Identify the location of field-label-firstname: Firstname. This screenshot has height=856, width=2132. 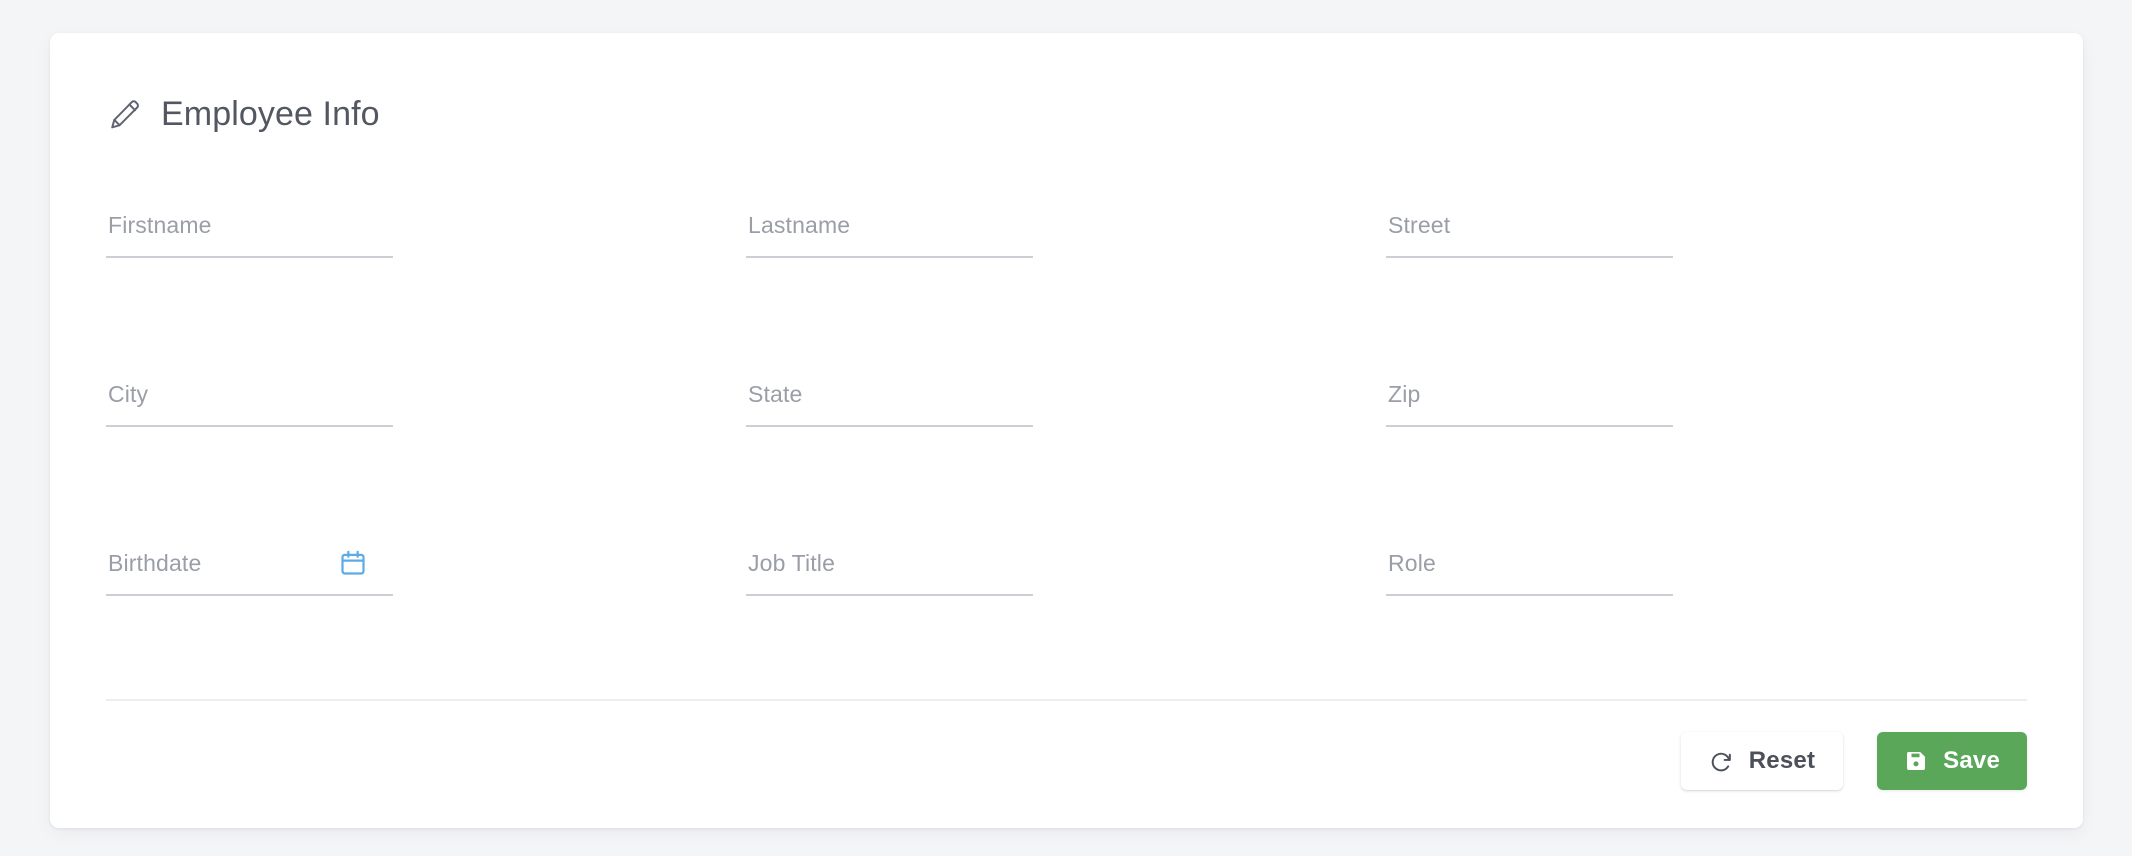
(160, 225).